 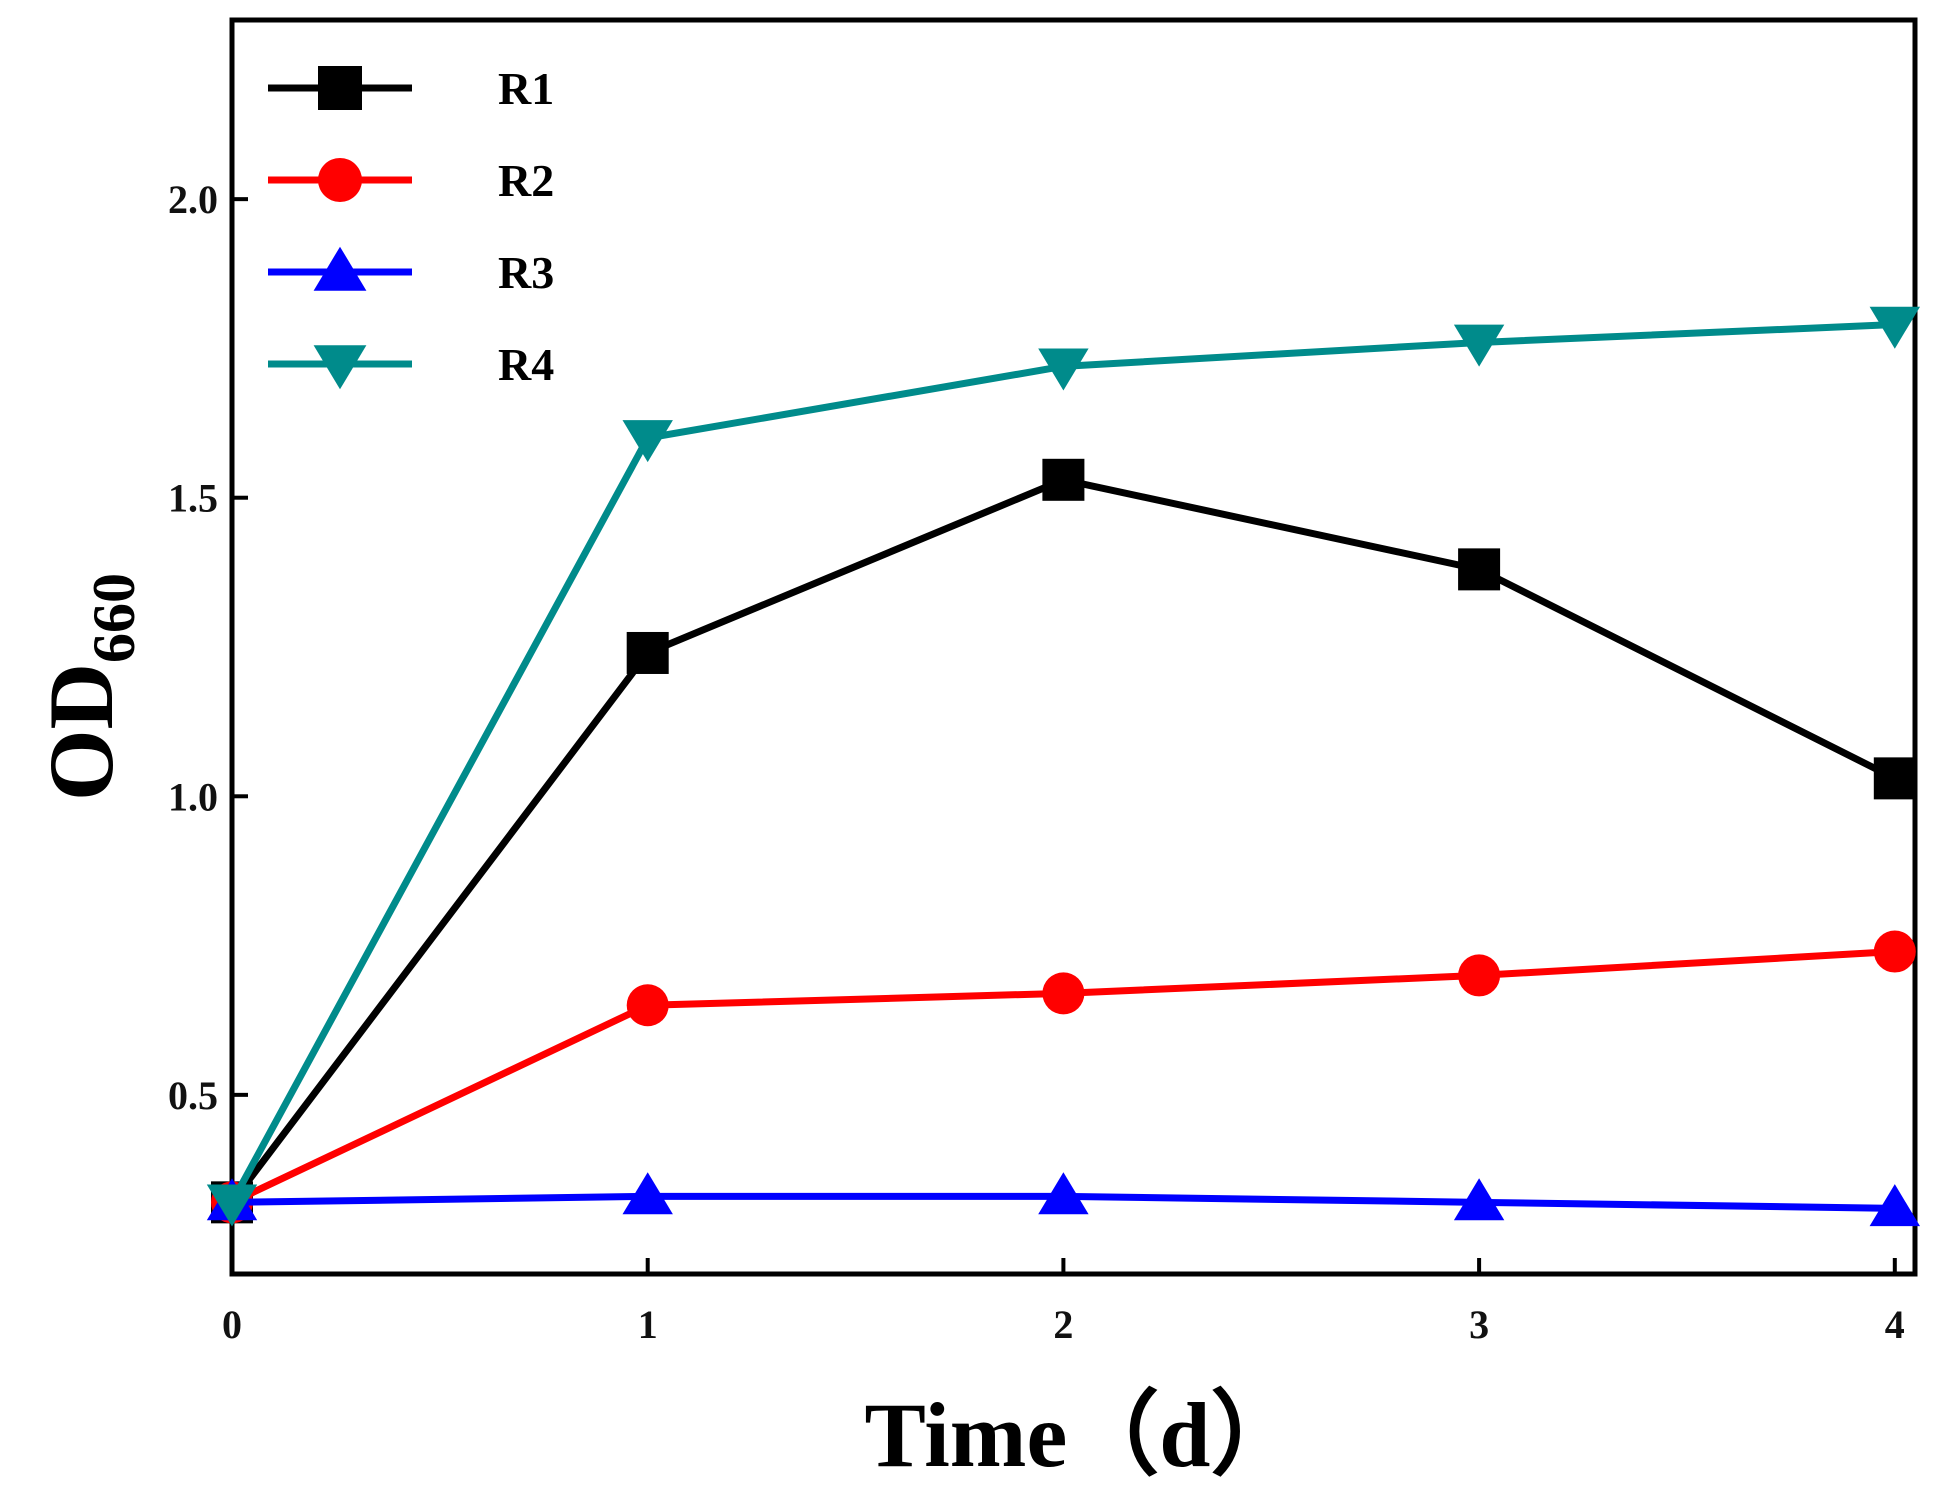 I want to click on y-tick-label: 0.5, so click(x=193, y=1095).